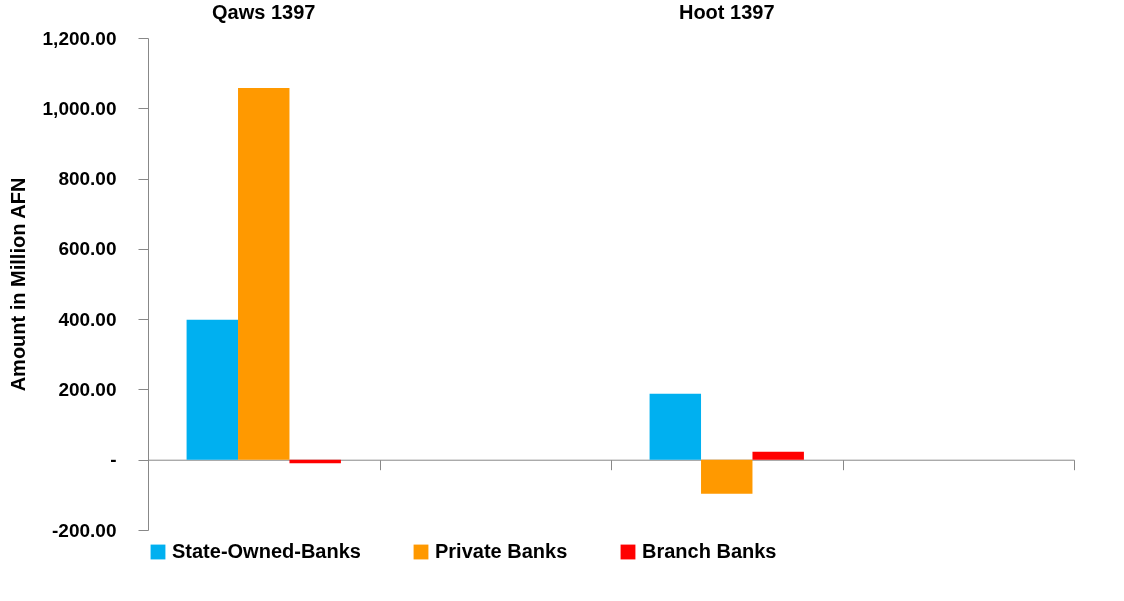 The image size is (1124, 601). Describe the element at coordinates (266, 551) in the screenshot. I see `legend-label: State-Owned-Banks` at that location.